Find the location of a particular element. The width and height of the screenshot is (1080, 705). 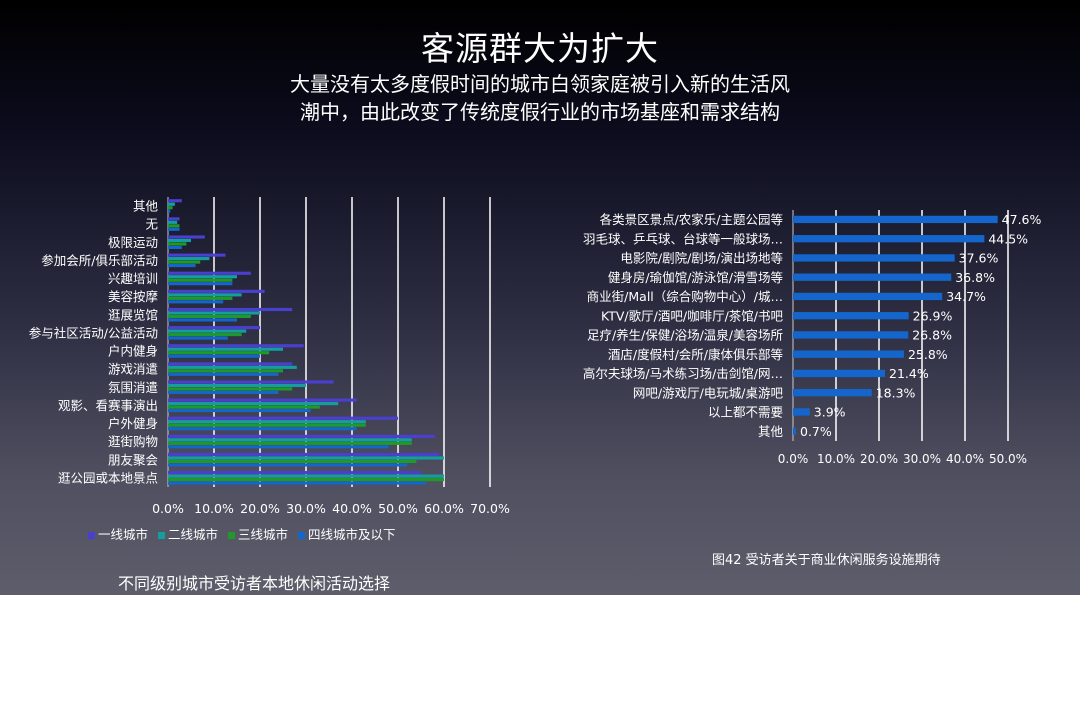

left-legend-label: 一线城市 is located at coordinates (123, 534).